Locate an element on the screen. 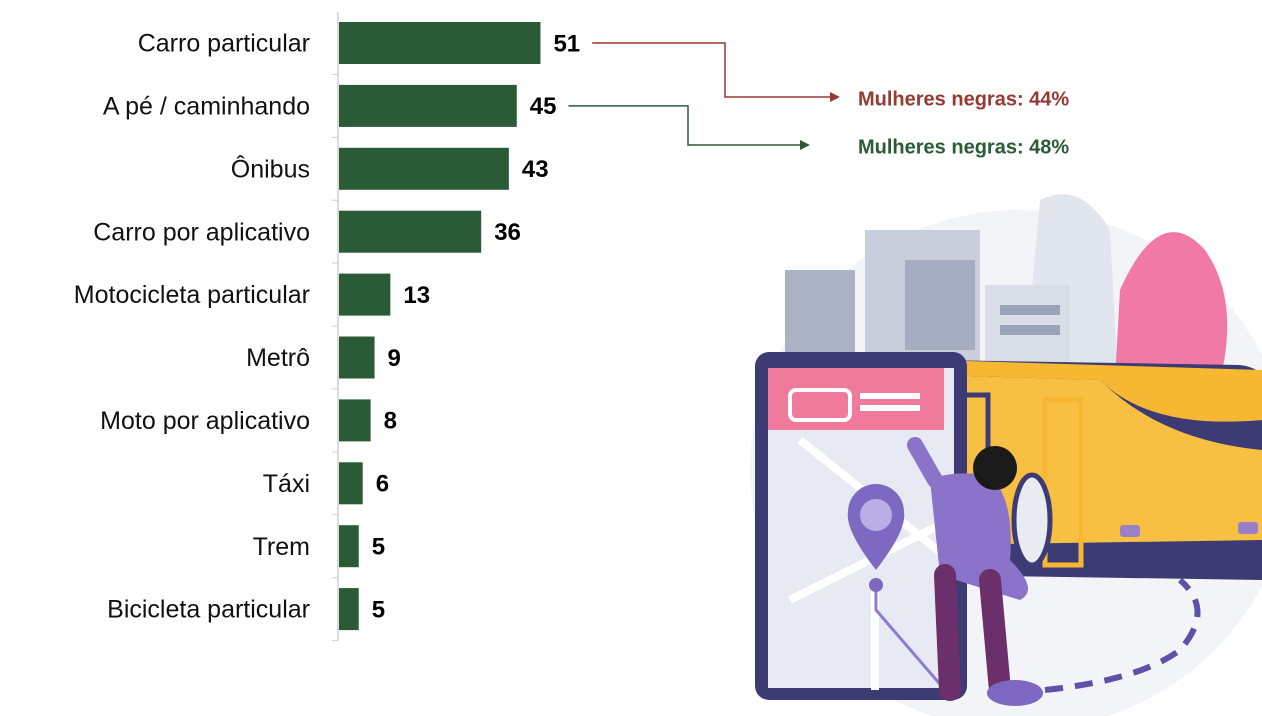  category-label: Carro por aplicativo is located at coordinates (201, 232).